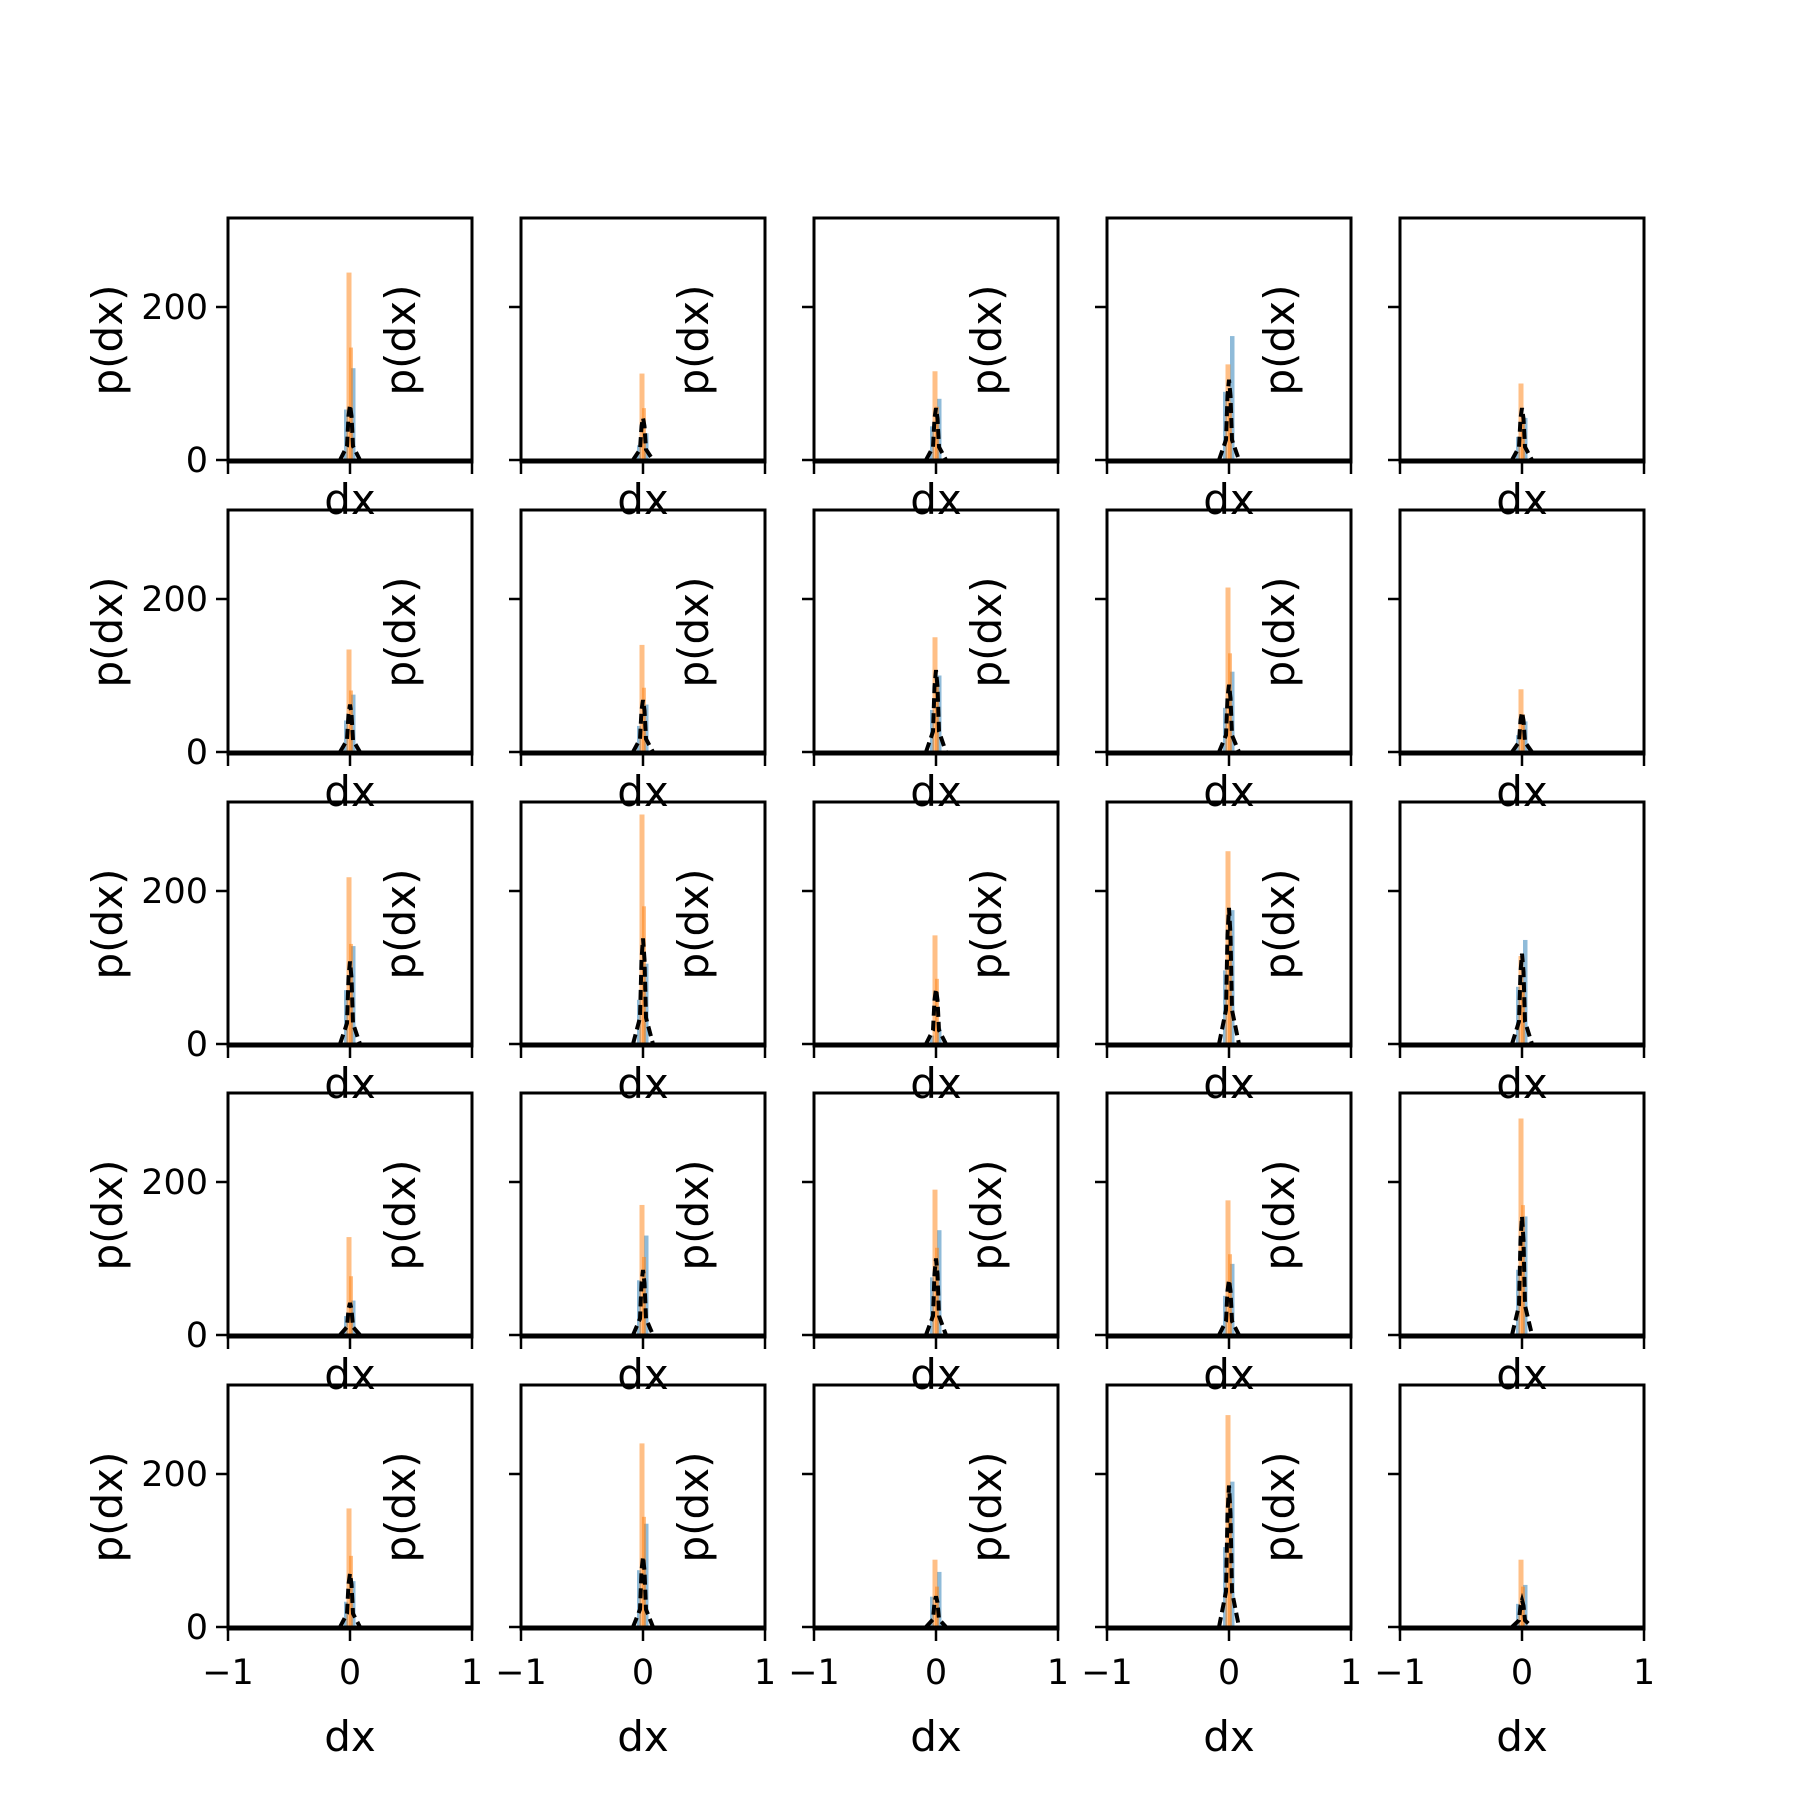  I want to click on subplot-r3-c0: 0 200 dx p(dx), so click(278, 1245).